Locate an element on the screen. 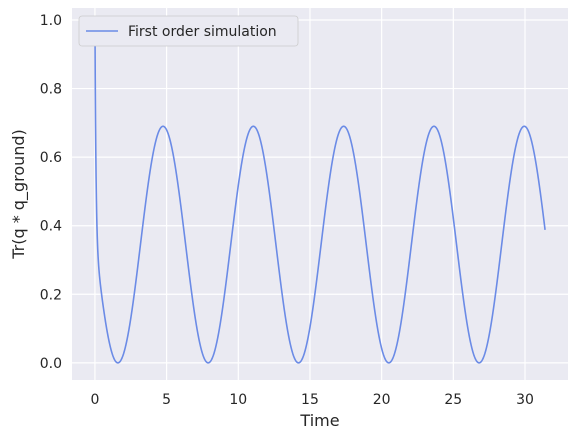 The width and height of the screenshot is (577, 441). x-axis-label: Time is located at coordinates (319, 420).